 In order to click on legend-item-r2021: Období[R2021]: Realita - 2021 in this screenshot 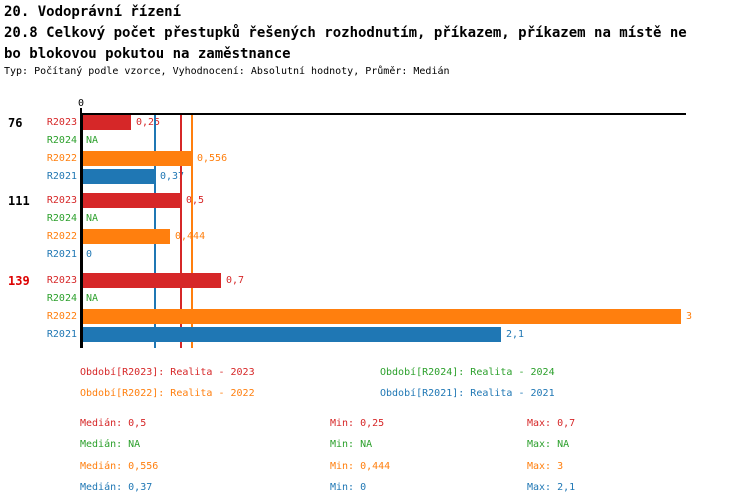, I will do `click(467, 393)`.